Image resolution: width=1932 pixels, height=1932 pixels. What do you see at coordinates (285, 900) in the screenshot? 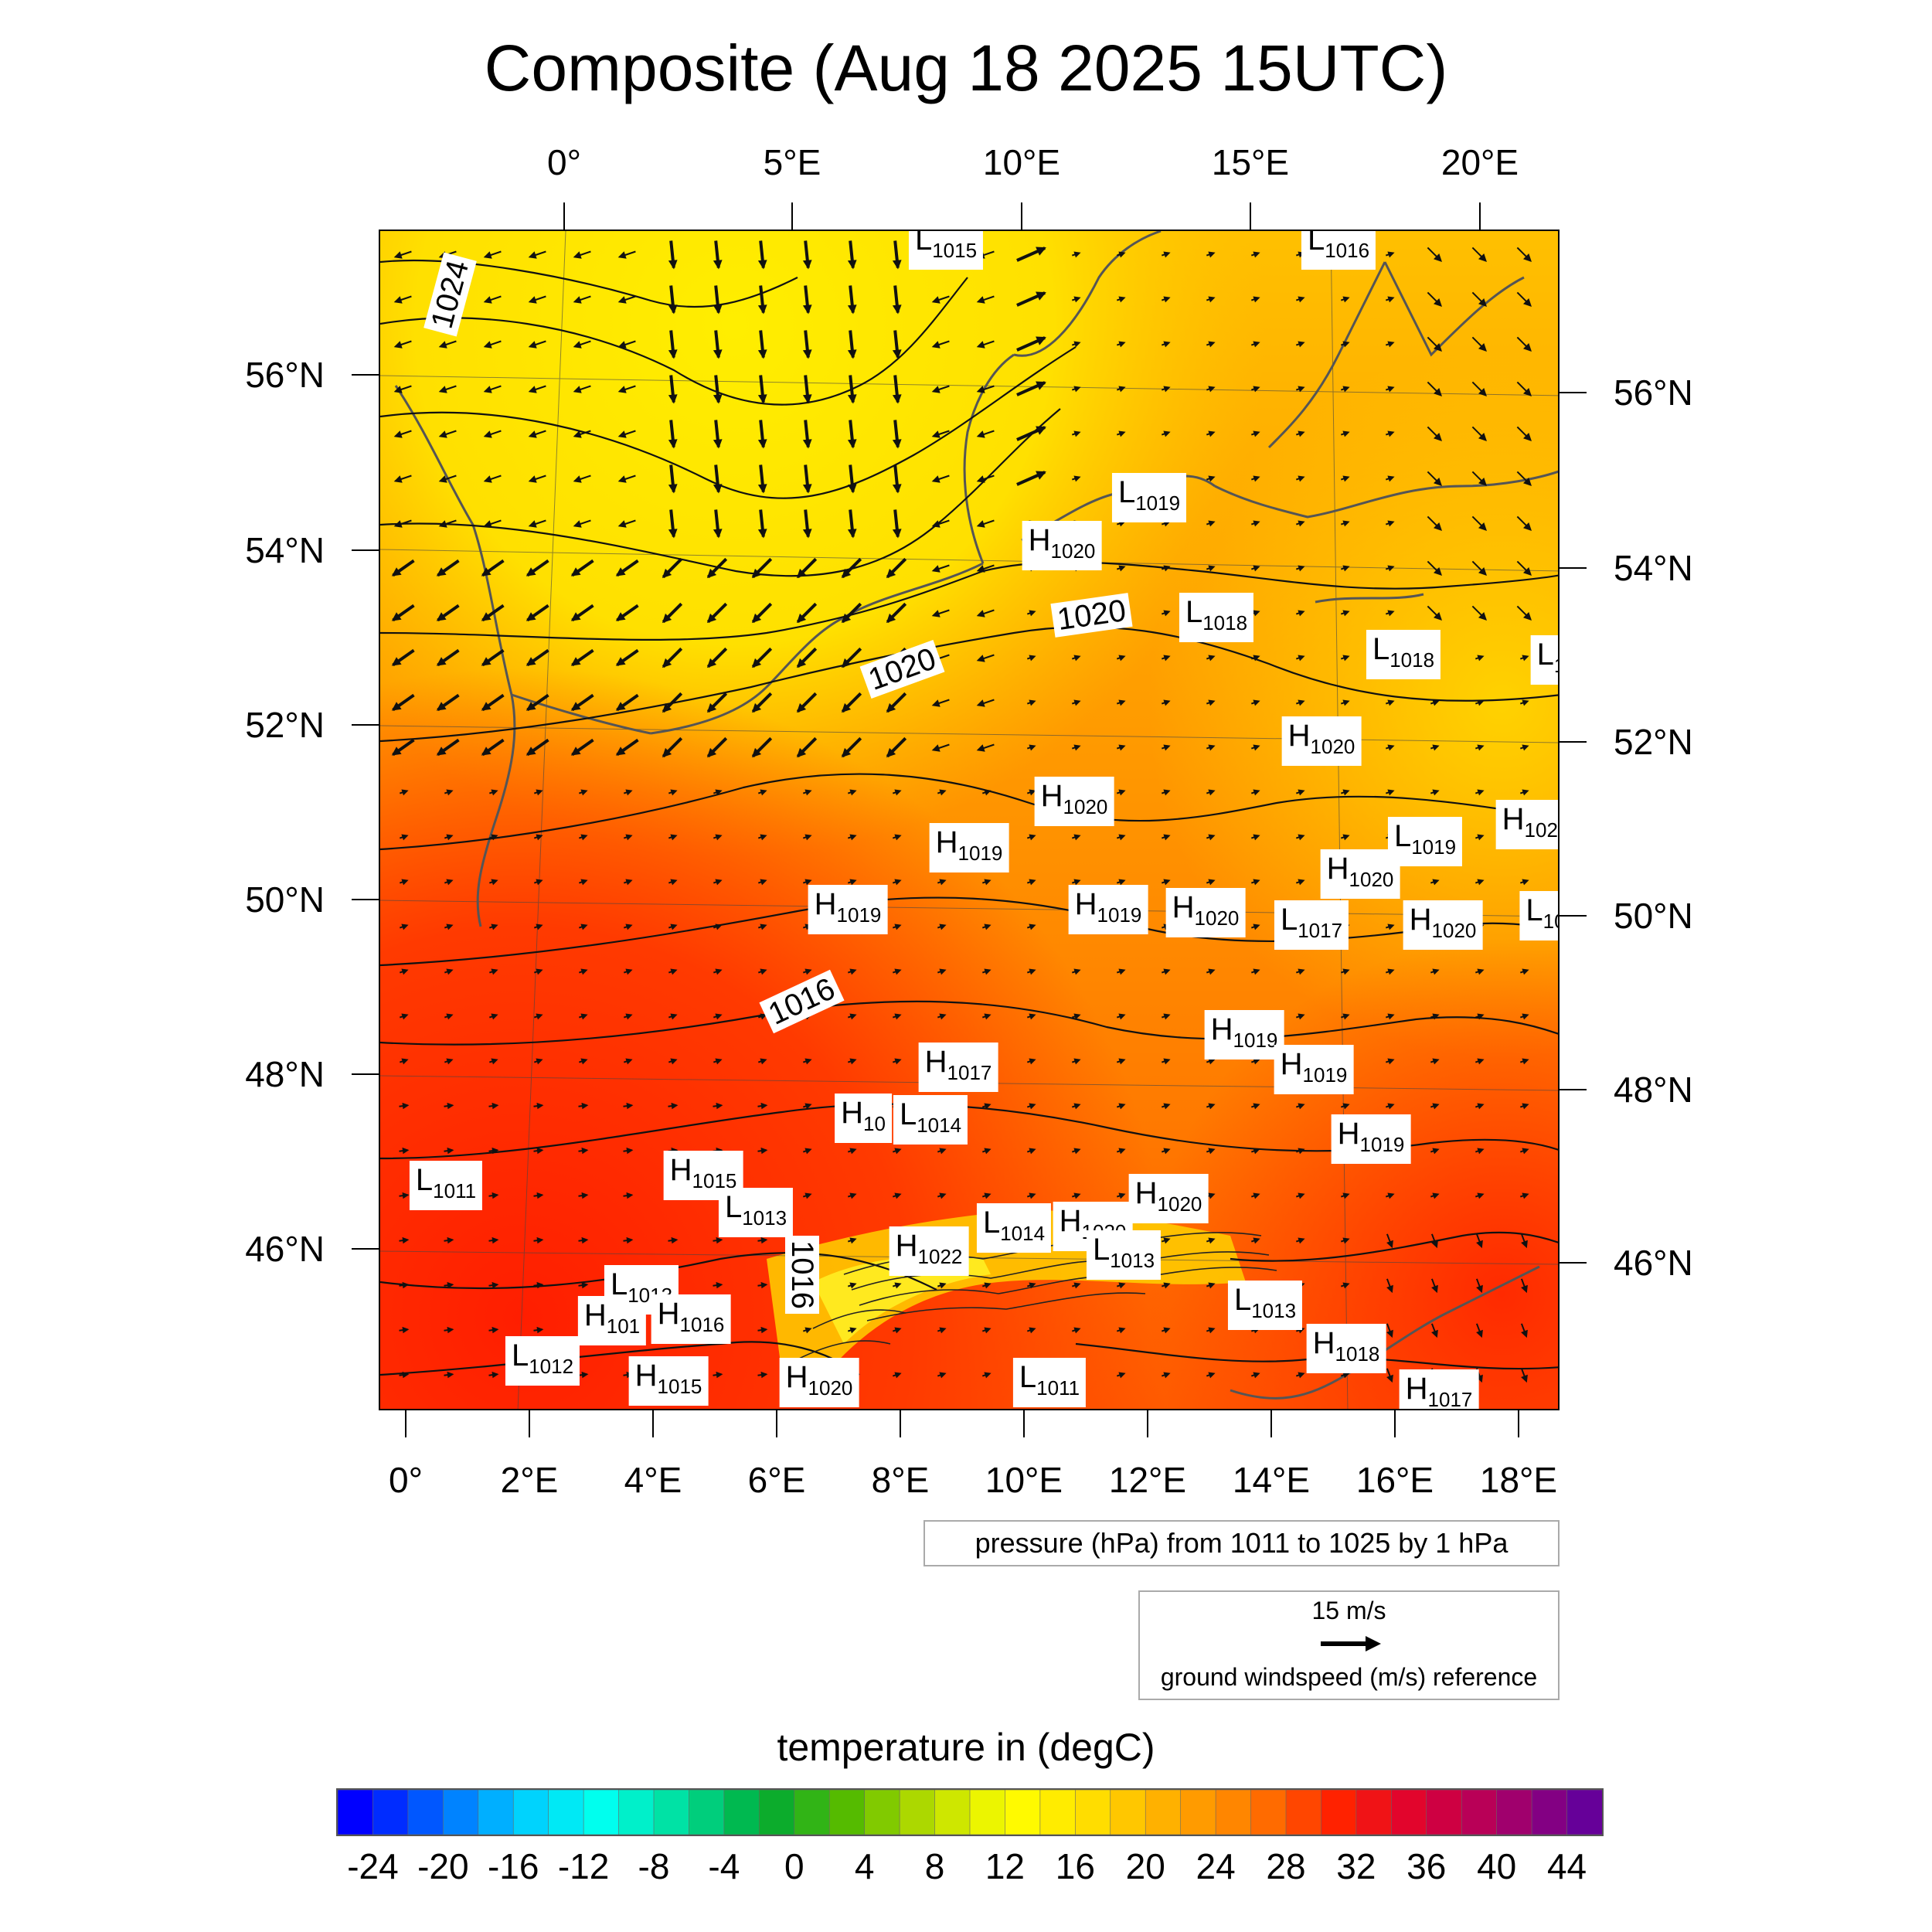
I see `left-lat-label-50n: 50°N` at bounding box center [285, 900].